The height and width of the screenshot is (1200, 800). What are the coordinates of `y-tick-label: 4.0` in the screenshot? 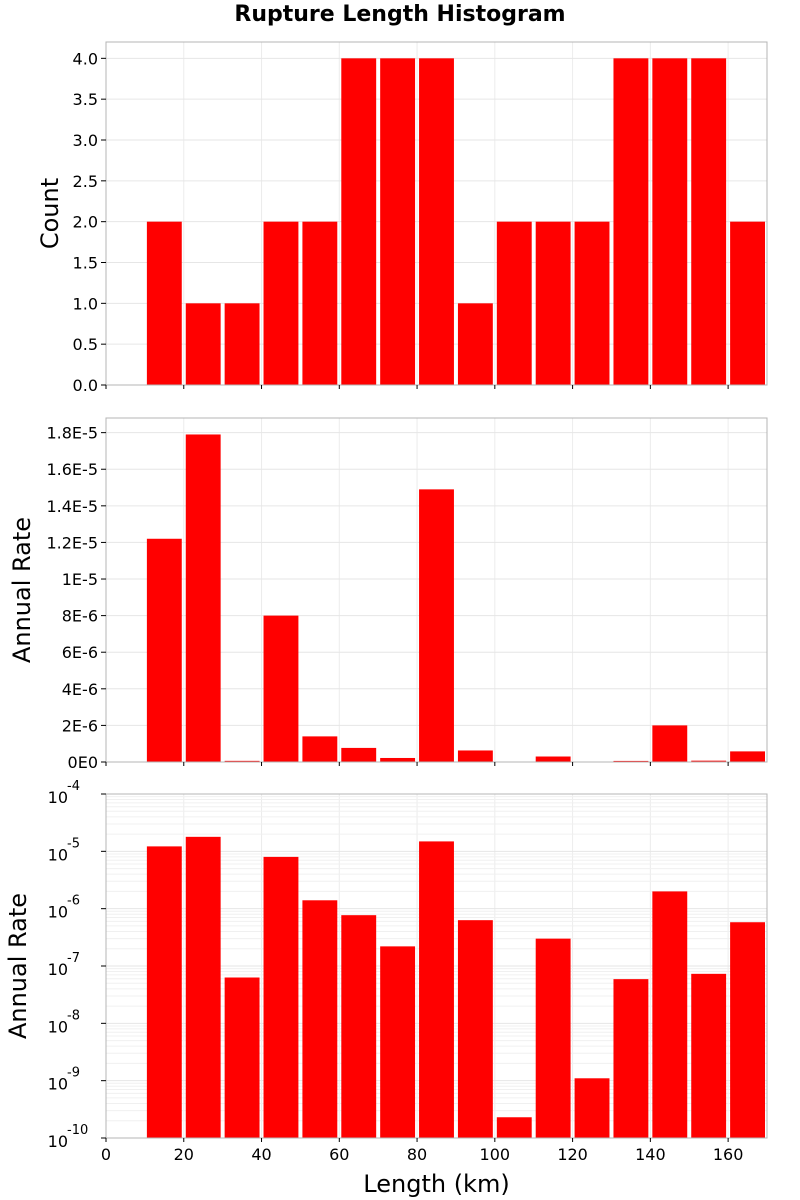 It's located at (85, 58).